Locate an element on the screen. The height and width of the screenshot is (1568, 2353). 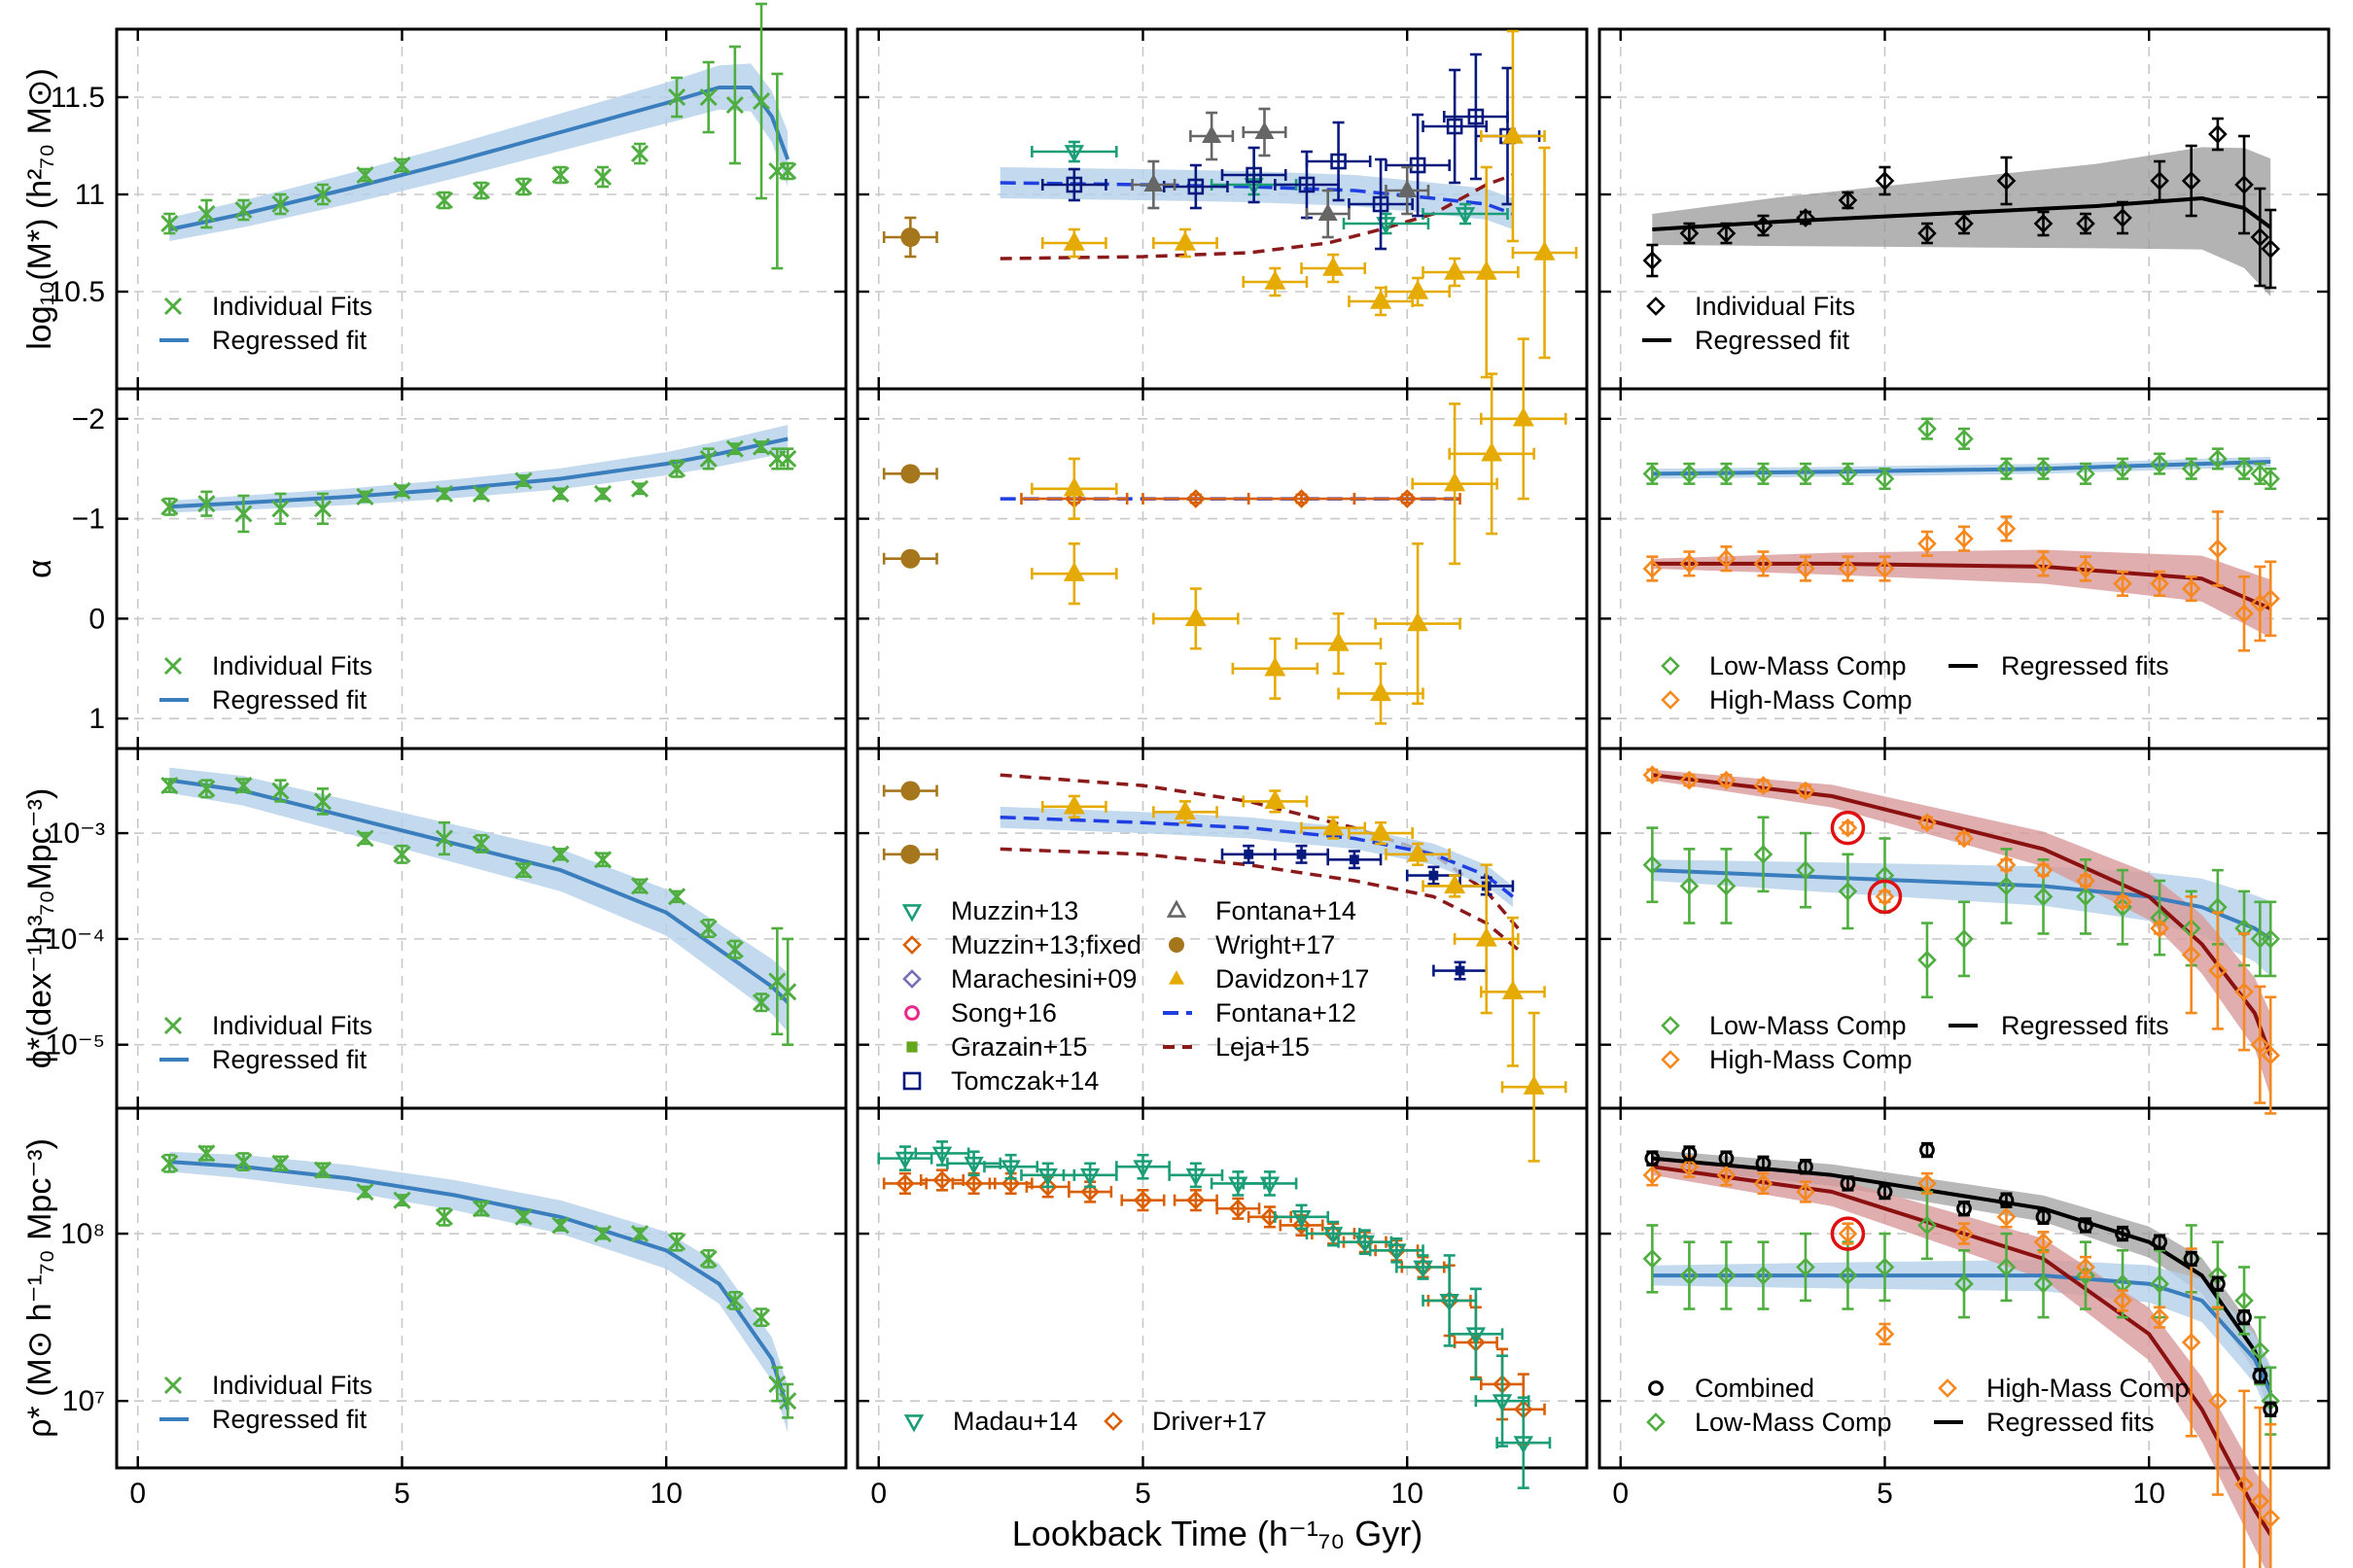
point-10-stroke-b is located at coordinates (560, 1225).